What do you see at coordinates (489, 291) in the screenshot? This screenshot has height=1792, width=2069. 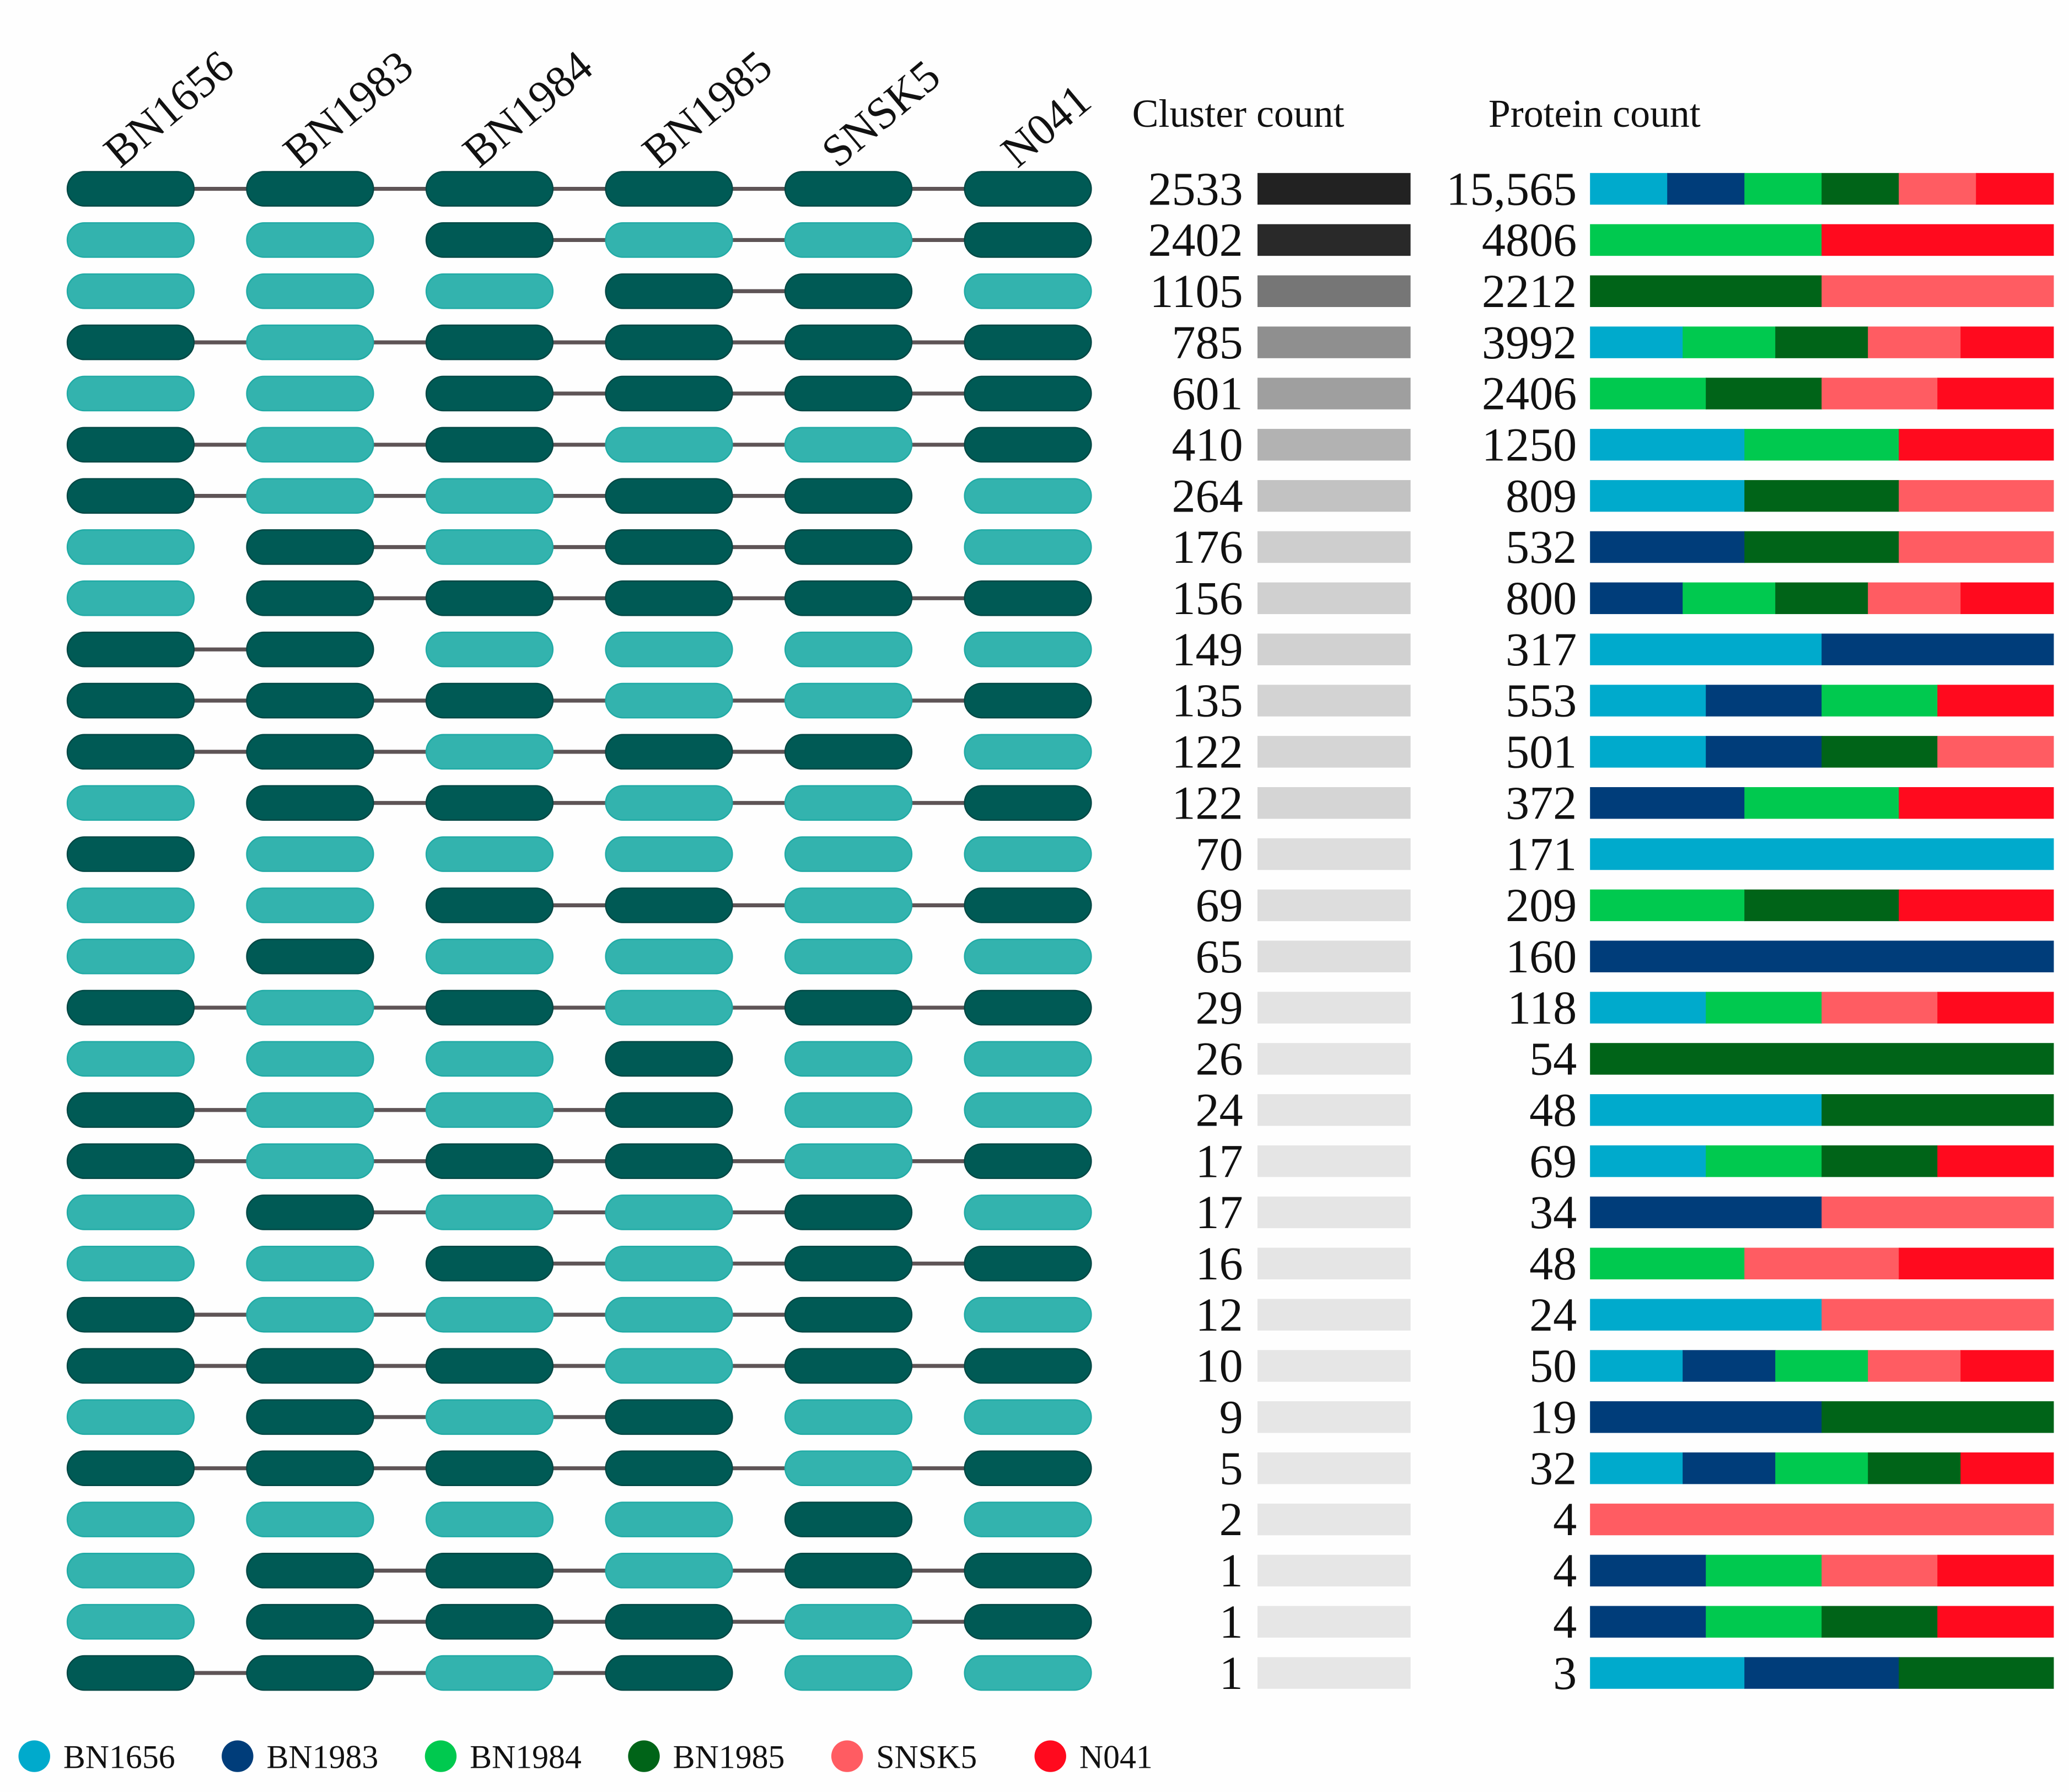 I see `absent-pill-bn1984` at bounding box center [489, 291].